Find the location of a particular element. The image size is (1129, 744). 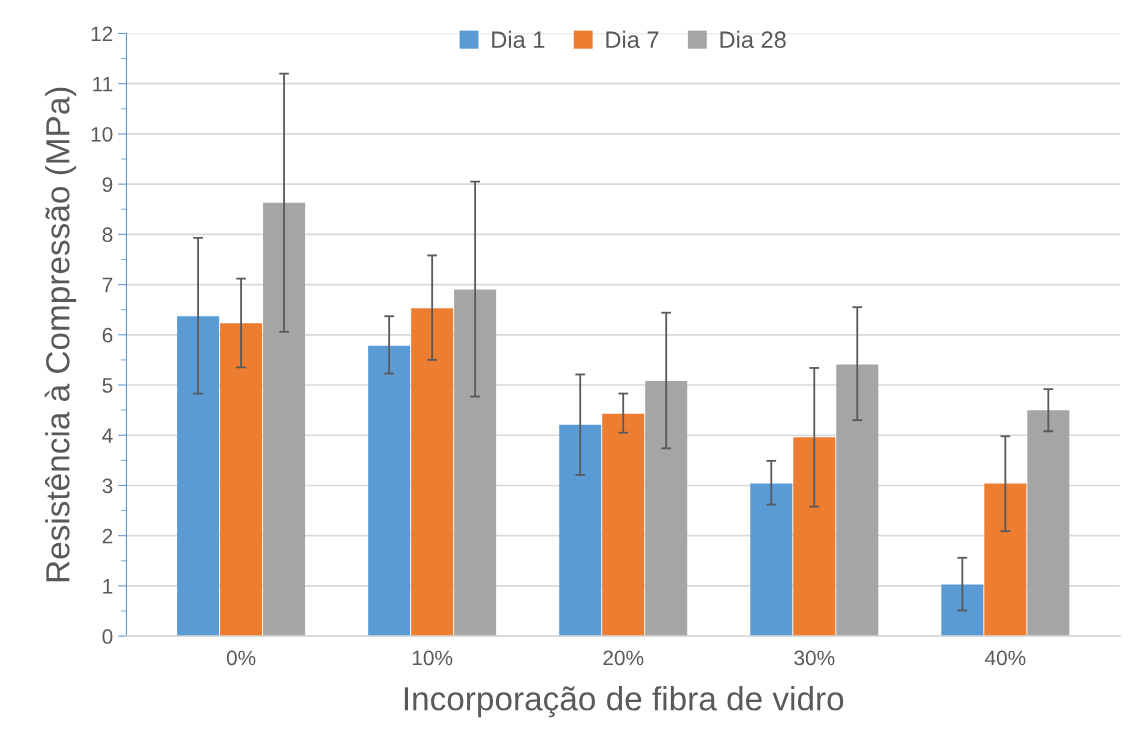

y-tick-label: 5 is located at coordinates (107, 385).